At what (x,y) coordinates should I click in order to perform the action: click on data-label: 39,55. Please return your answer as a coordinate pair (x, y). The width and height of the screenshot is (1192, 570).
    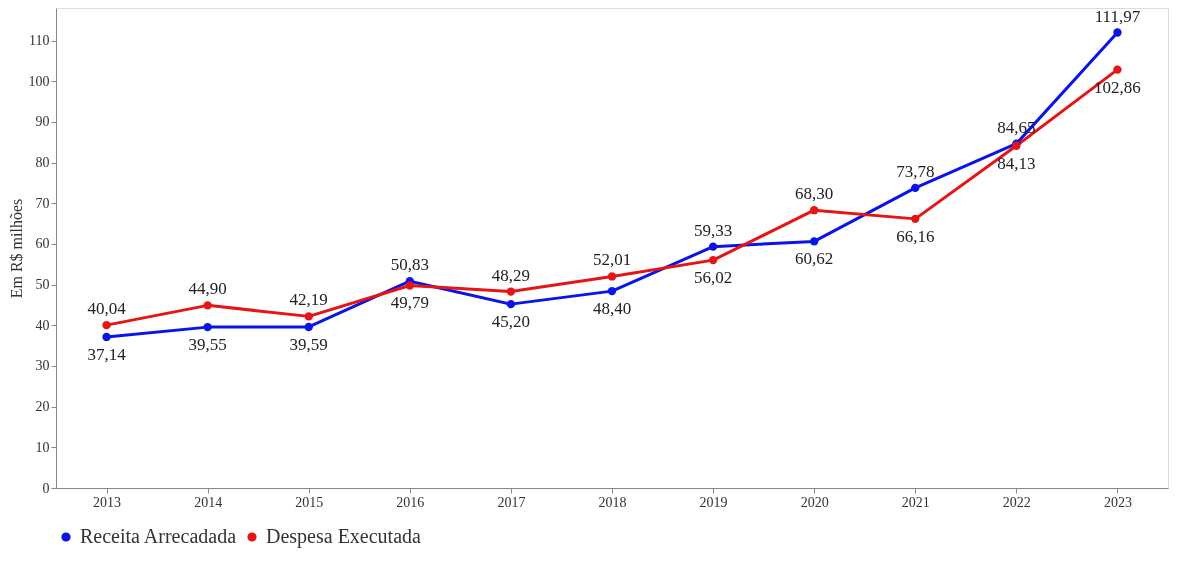
    Looking at the image, I should click on (207, 345).